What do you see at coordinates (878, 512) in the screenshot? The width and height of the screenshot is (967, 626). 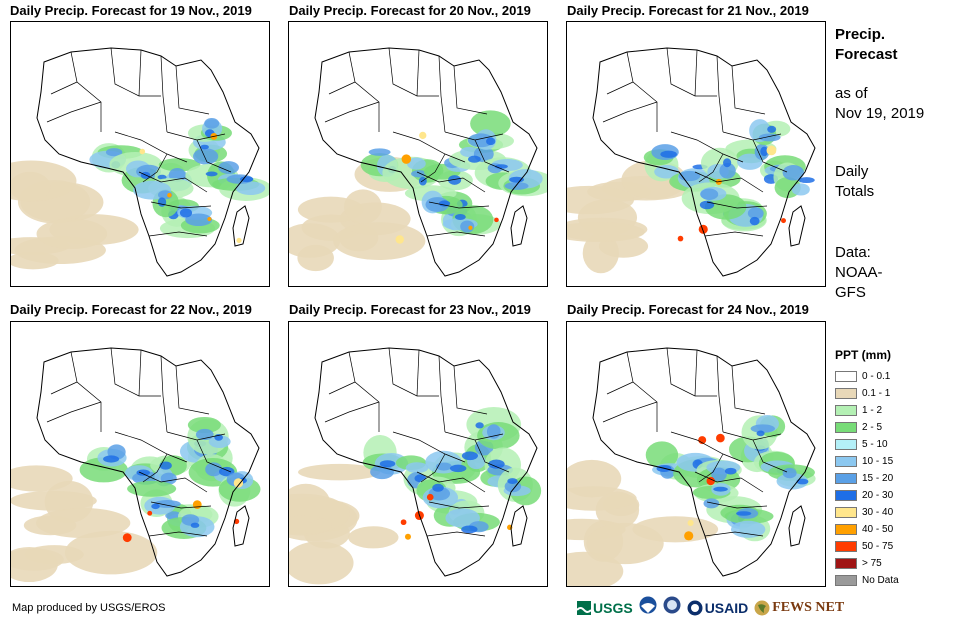 I see `legend-label: 30 - 40` at bounding box center [878, 512].